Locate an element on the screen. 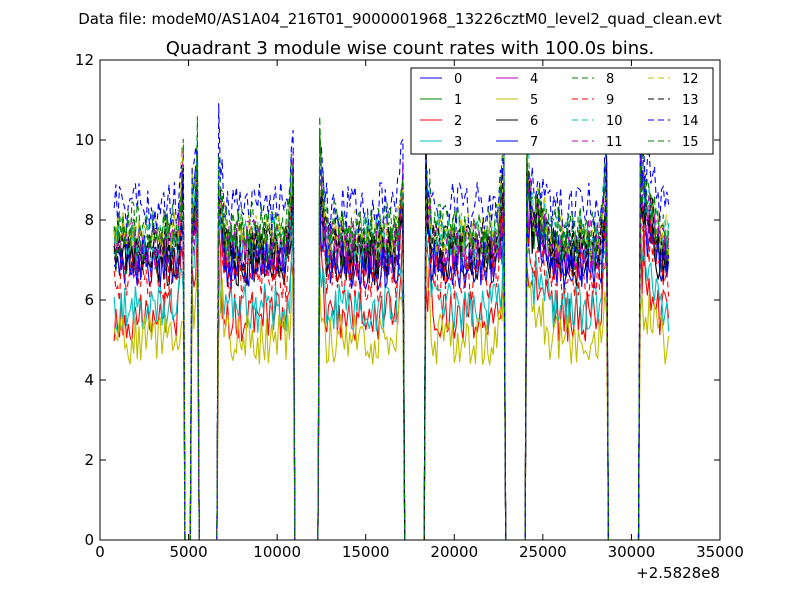 The width and height of the screenshot is (800, 600). y-tick-label: 4 is located at coordinates (89, 380).